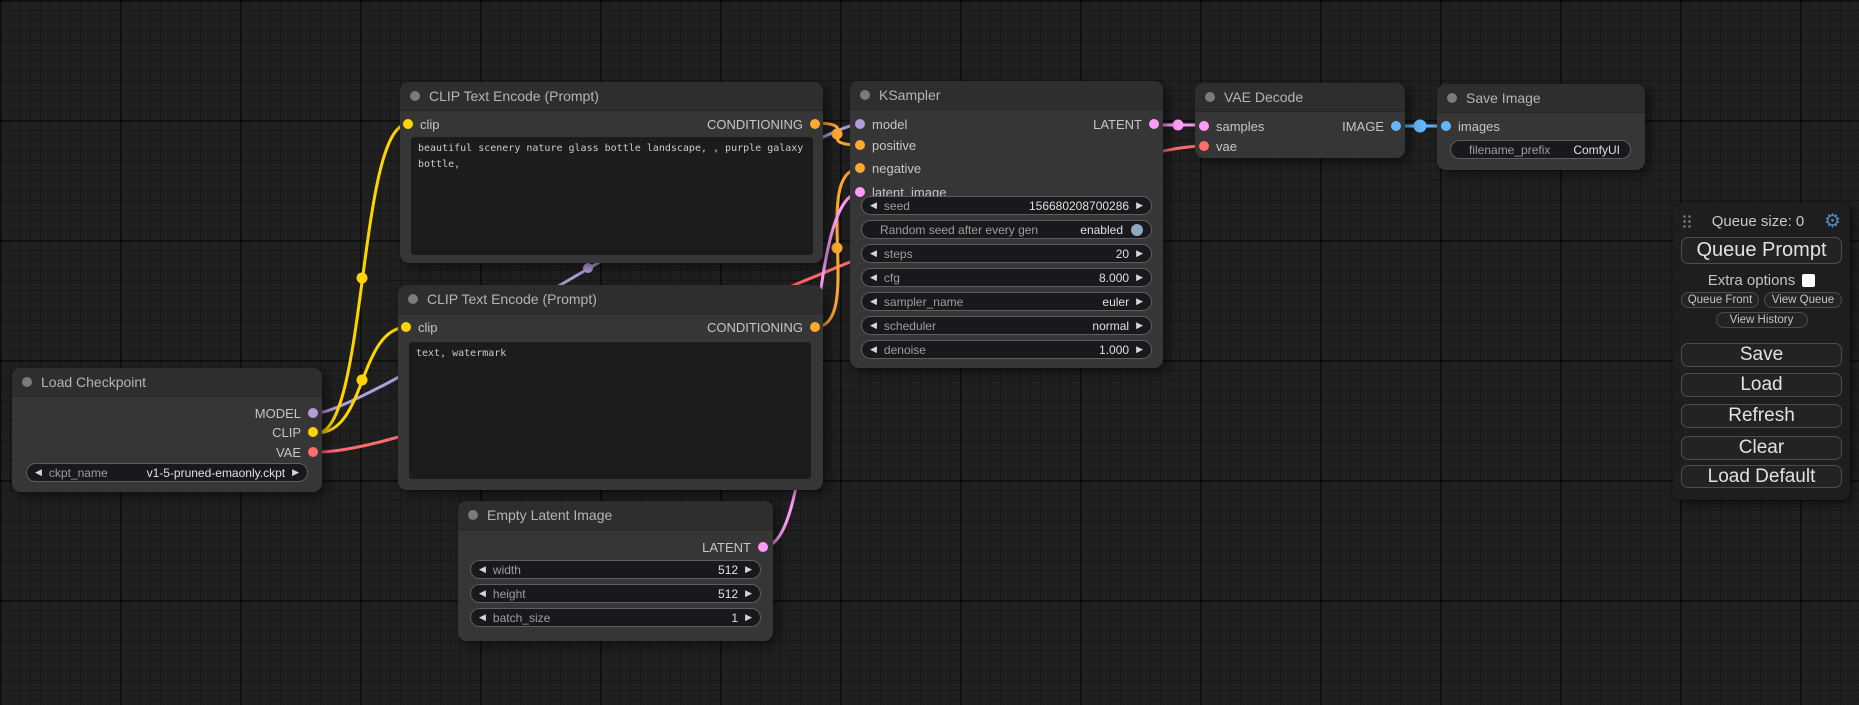  What do you see at coordinates (1137, 229) in the screenshot?
I see `toggle-circle-icon` at bounding box center [1137, 229].